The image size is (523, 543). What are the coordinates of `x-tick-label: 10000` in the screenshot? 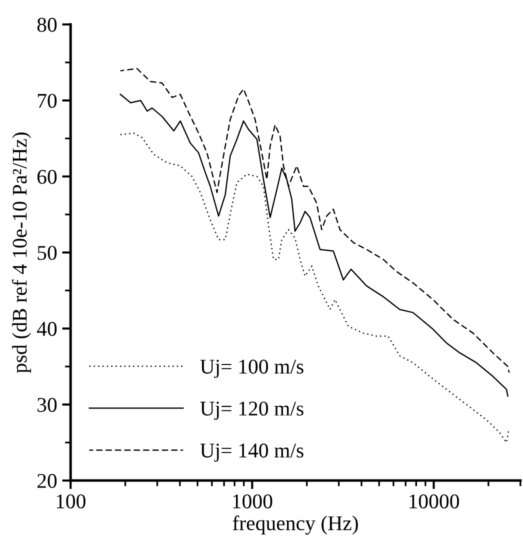 It's located at (434, 501).